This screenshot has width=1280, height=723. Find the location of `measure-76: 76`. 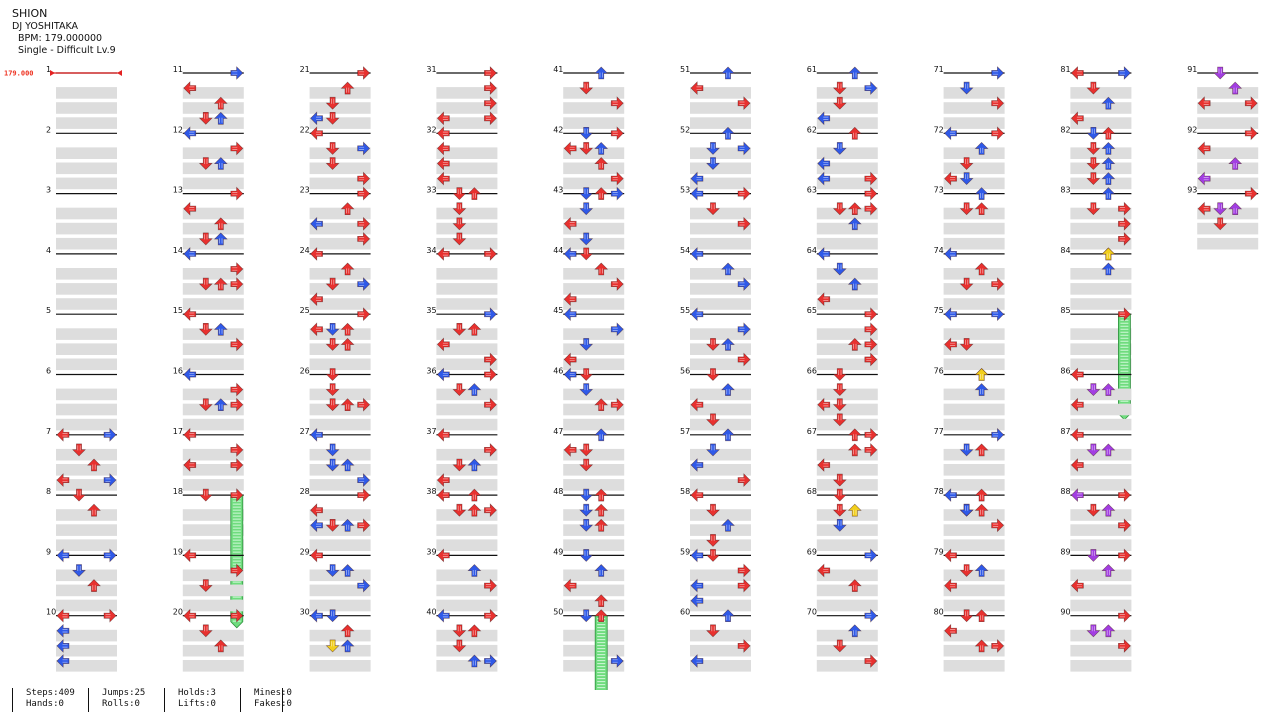

measure-76: 76 is located at coordinates (969, 399).